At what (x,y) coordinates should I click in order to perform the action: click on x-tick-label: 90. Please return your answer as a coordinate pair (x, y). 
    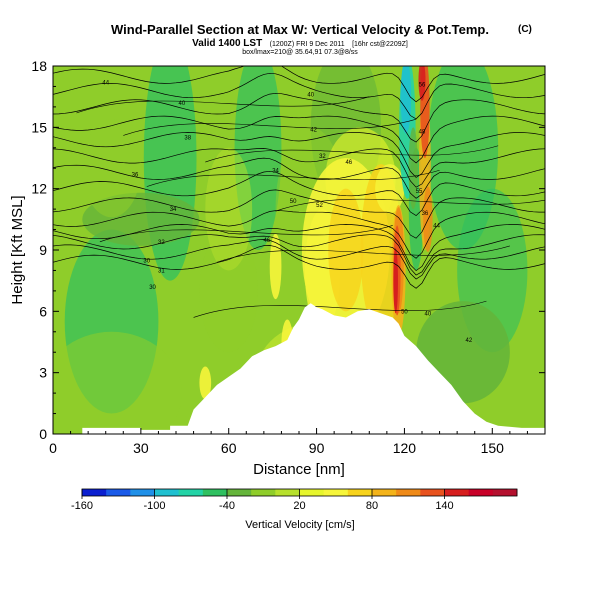
    Looking at the image, I should click on (317, 448).